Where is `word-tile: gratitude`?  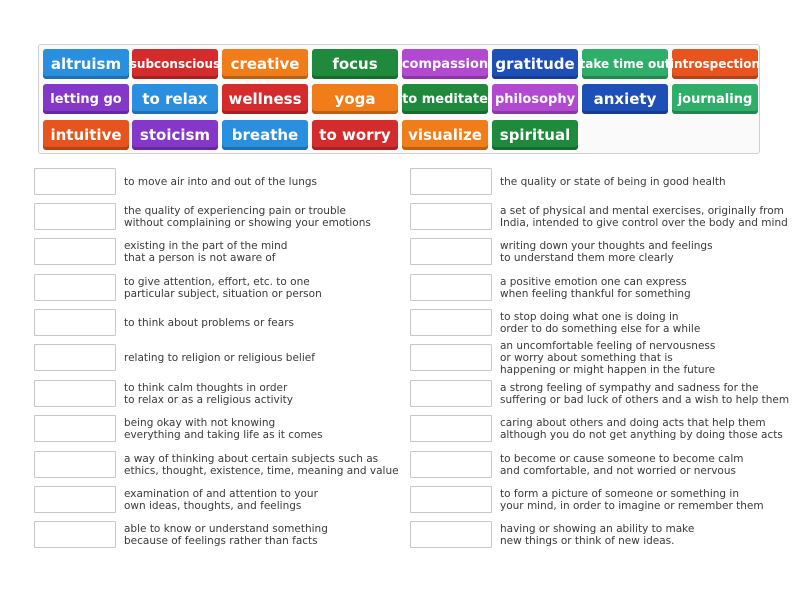
word-tile: gratitude is located at coordinates (535, 64).